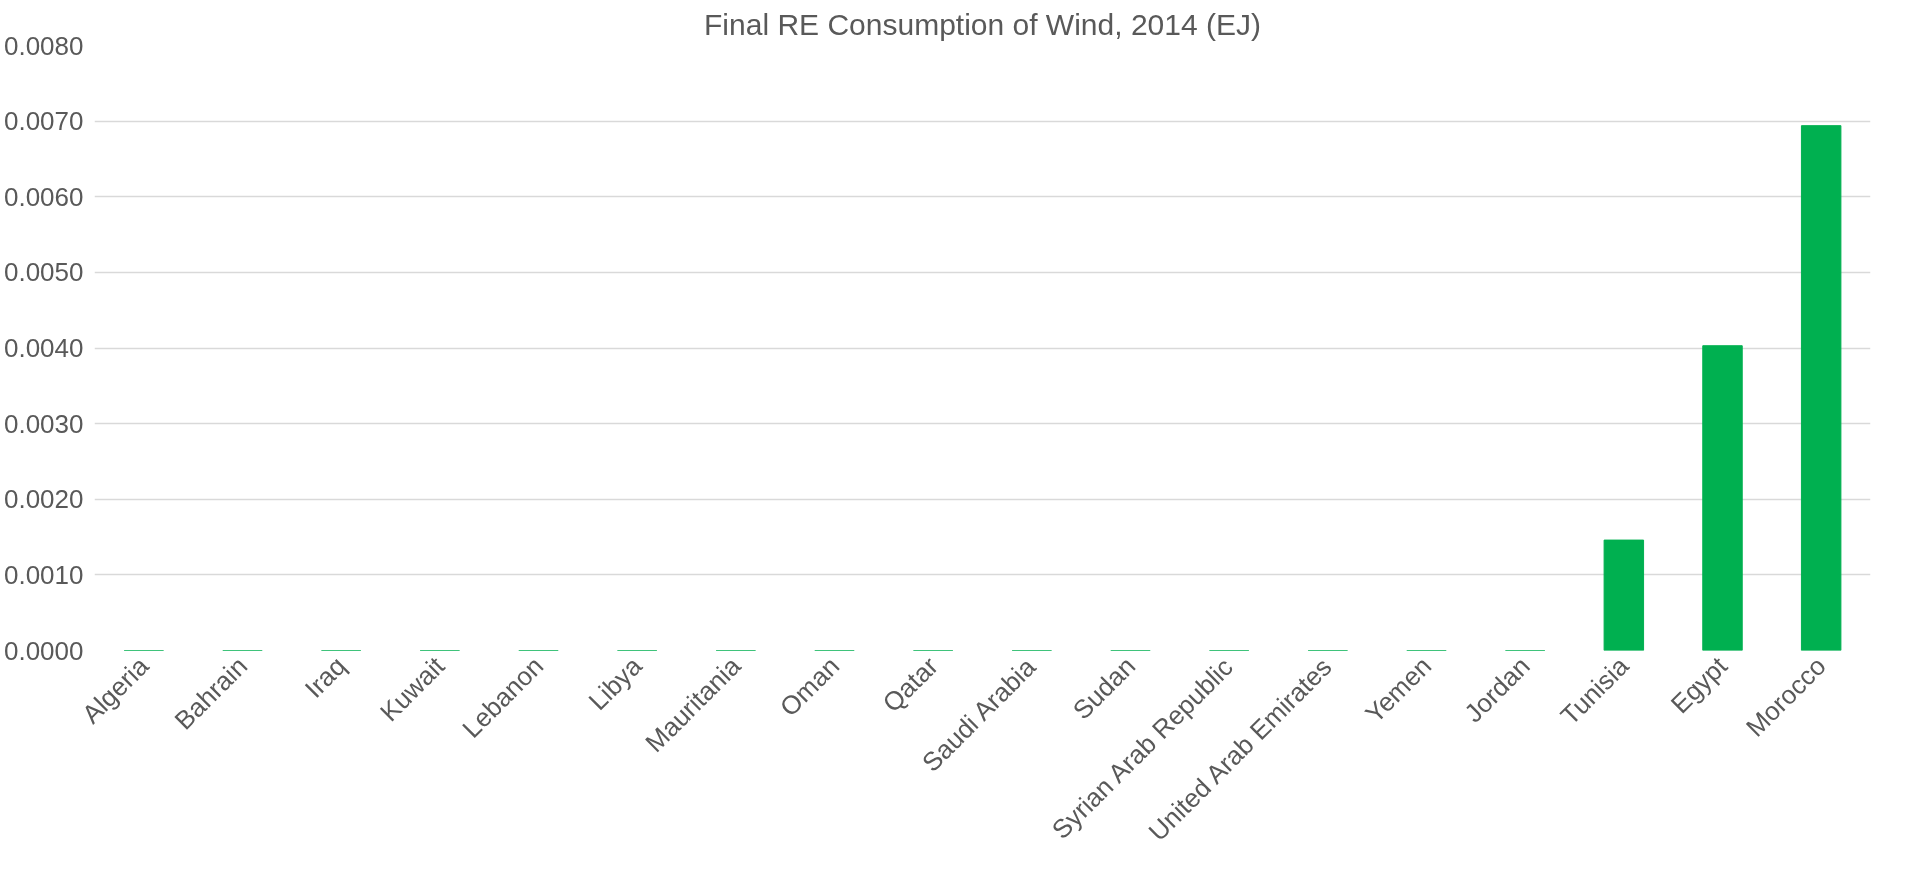 Image resolution: width=1927 pixels, height=872 pixels. Describe the element at coordinates (982, 24) in the screenshot. I see `chart-title: Final RE Consumption of Wind, 2014 (EJ)` at that location.